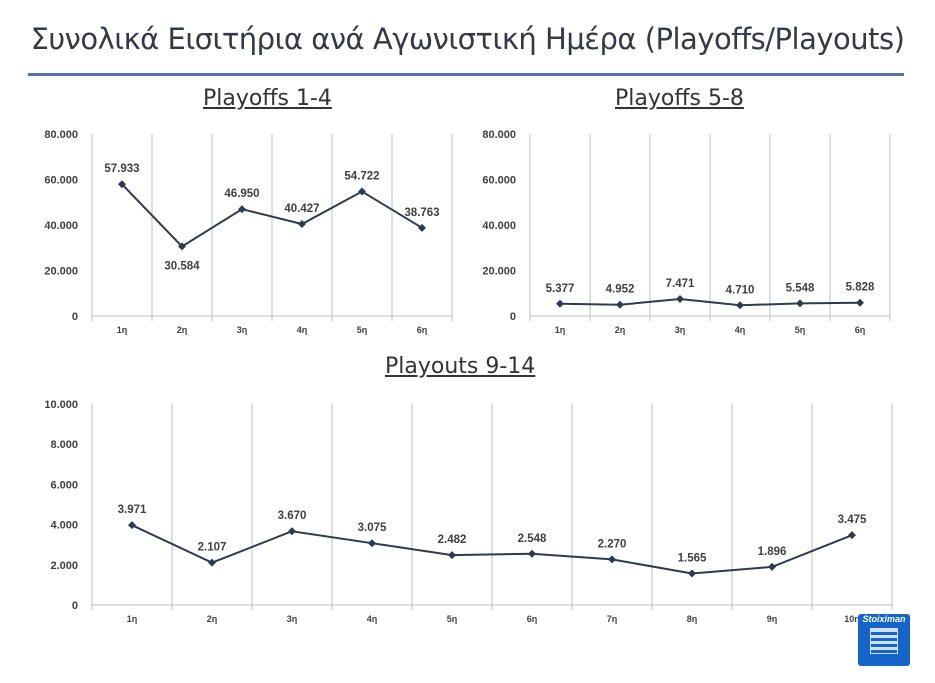  I want to click on data-label: 2.270, so click(612, 544).